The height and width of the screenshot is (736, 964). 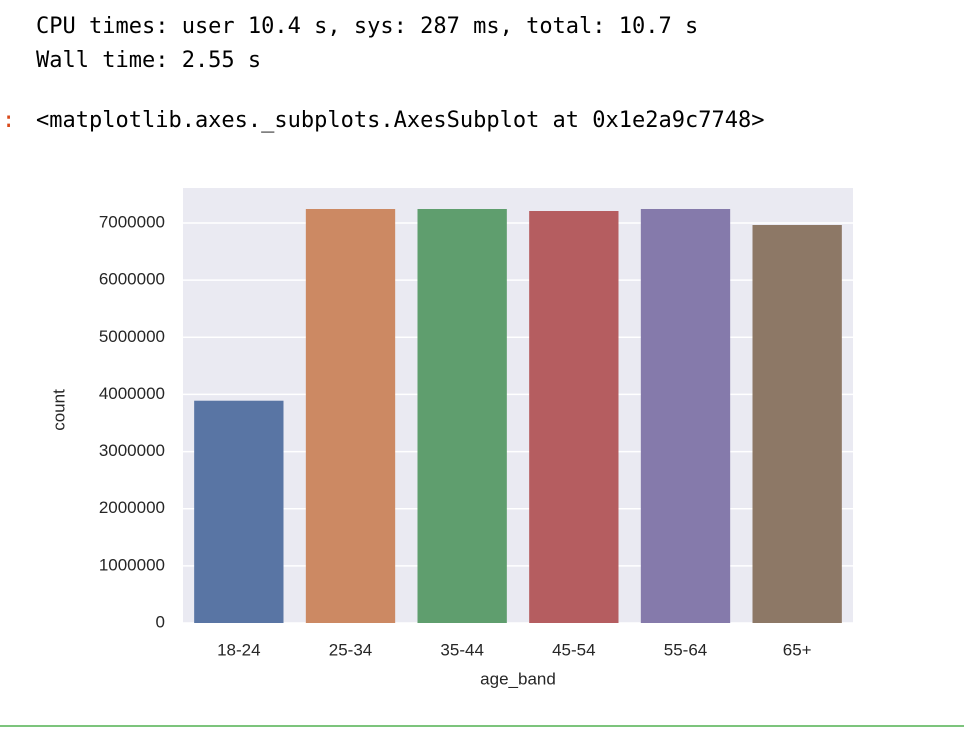 What do you see at coordinates (58, 410) in the screenshot?
I see `y-axis-label: count` at bounding box center [58, 410].